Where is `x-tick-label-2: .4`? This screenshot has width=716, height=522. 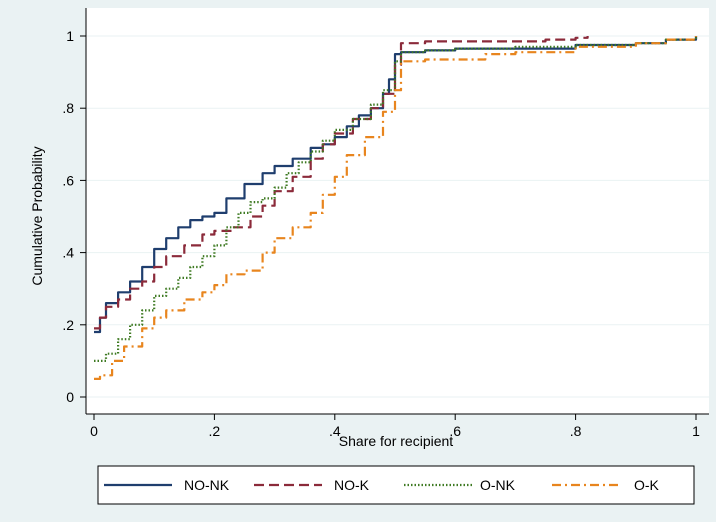
x-tick-label-2: .4 is located at coordinates (335, 431).